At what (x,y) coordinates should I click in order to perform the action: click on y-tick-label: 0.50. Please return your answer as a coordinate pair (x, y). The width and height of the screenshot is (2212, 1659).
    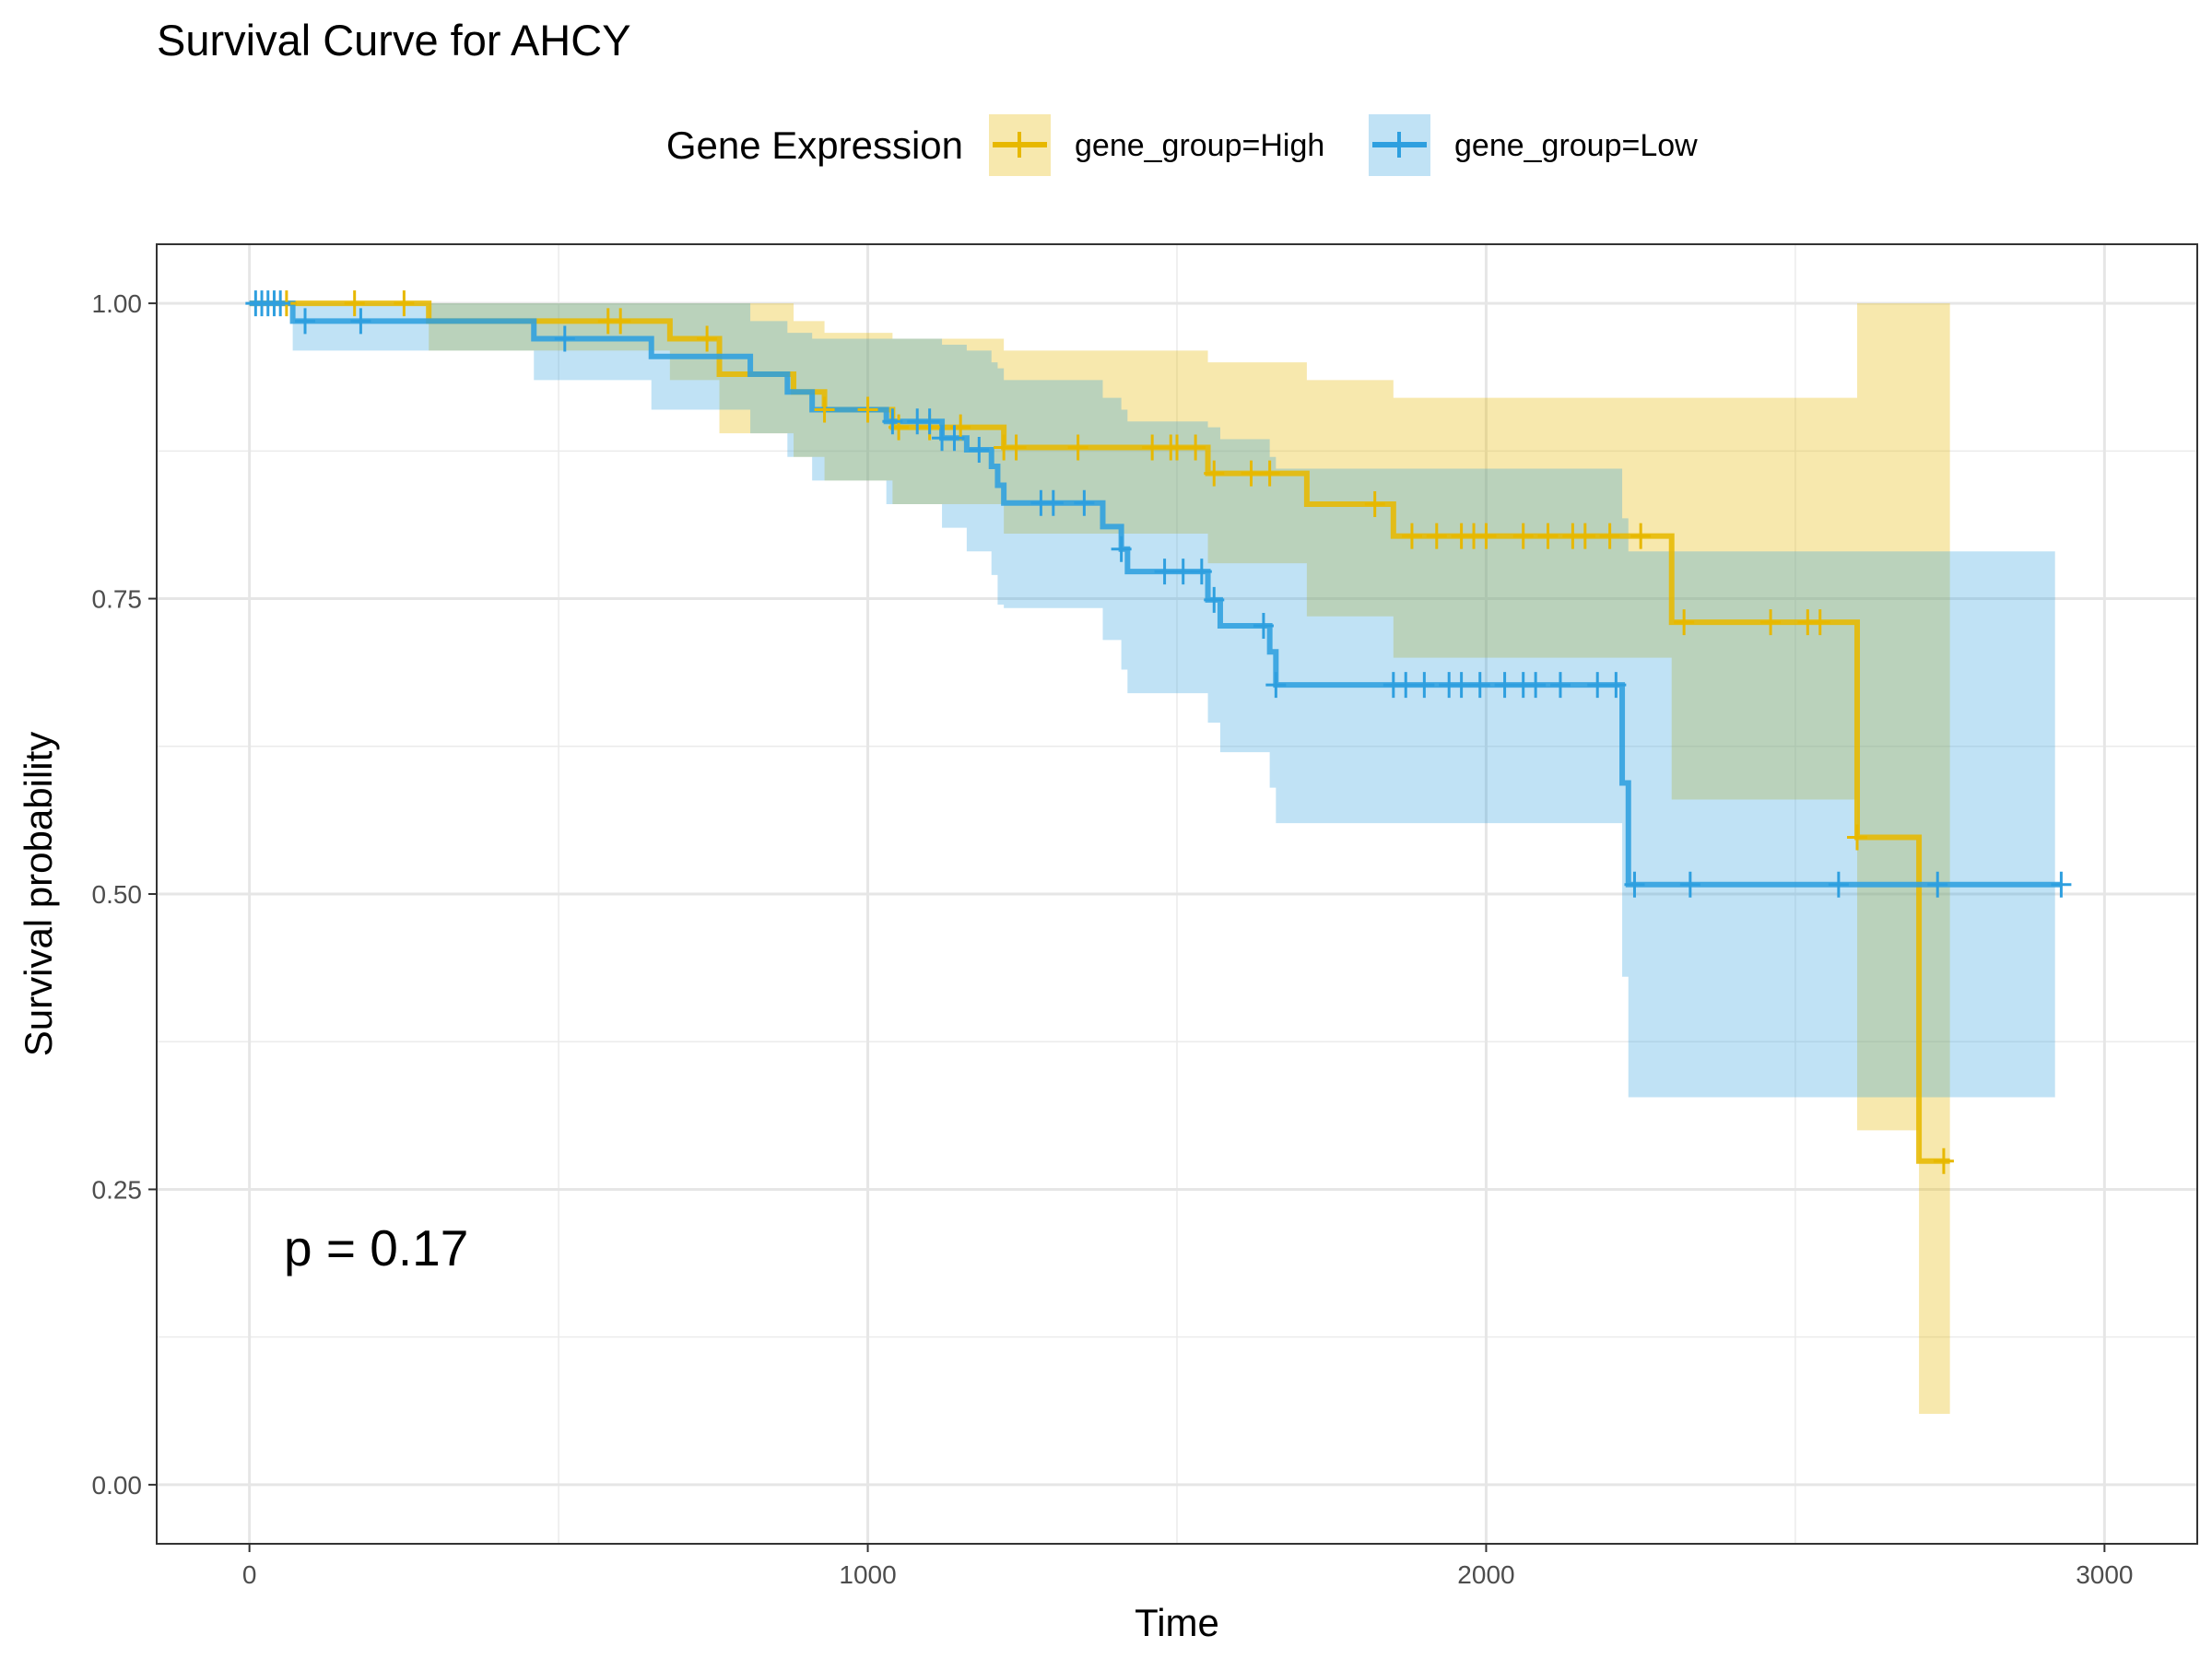
    Looking at the image, I should click on (117, 894).